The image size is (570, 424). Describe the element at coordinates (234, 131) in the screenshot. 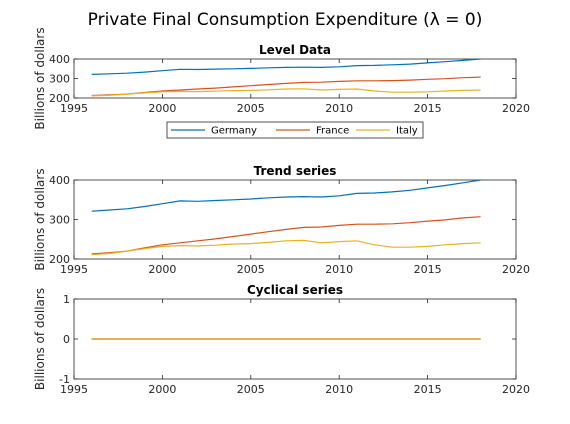

I see `legend-label-germany: Germany` at that location.